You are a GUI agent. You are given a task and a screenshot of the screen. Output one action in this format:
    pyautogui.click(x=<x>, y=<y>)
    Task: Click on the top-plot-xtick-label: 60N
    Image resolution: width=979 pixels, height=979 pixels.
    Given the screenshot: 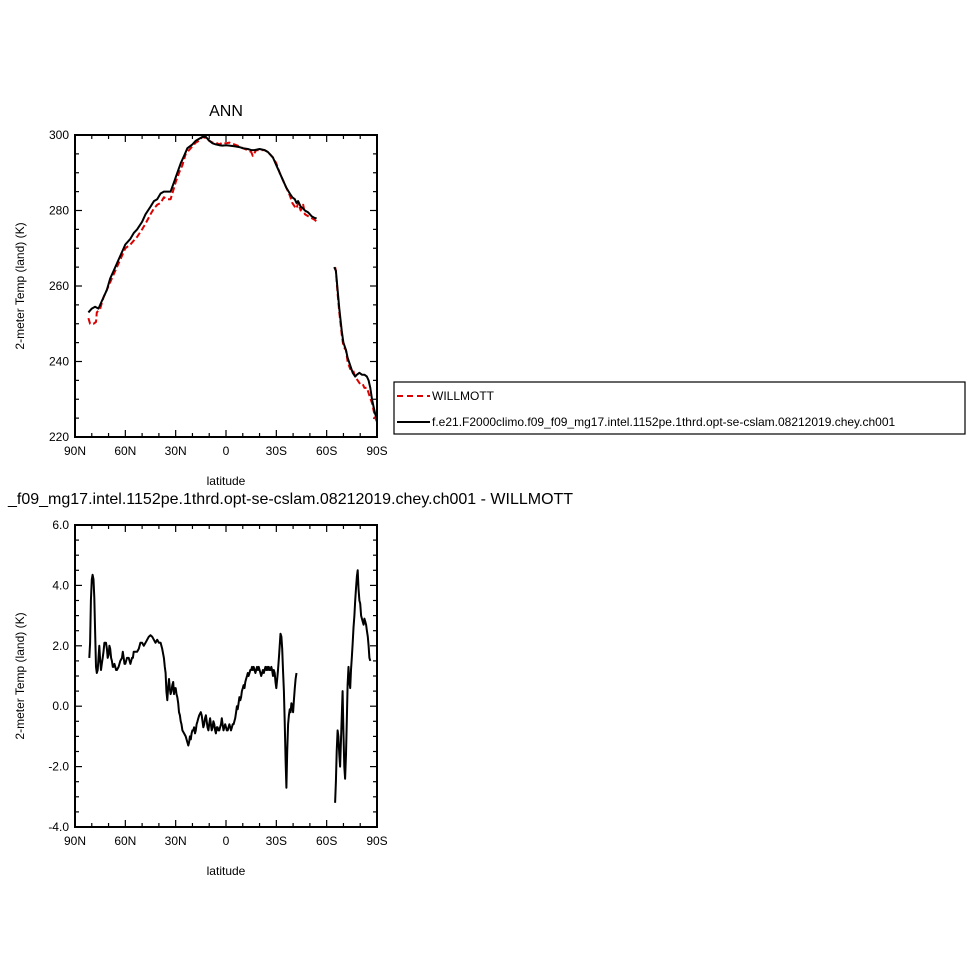 What is the action you would take?
    pyautogui.click(x=125, y=451)
    